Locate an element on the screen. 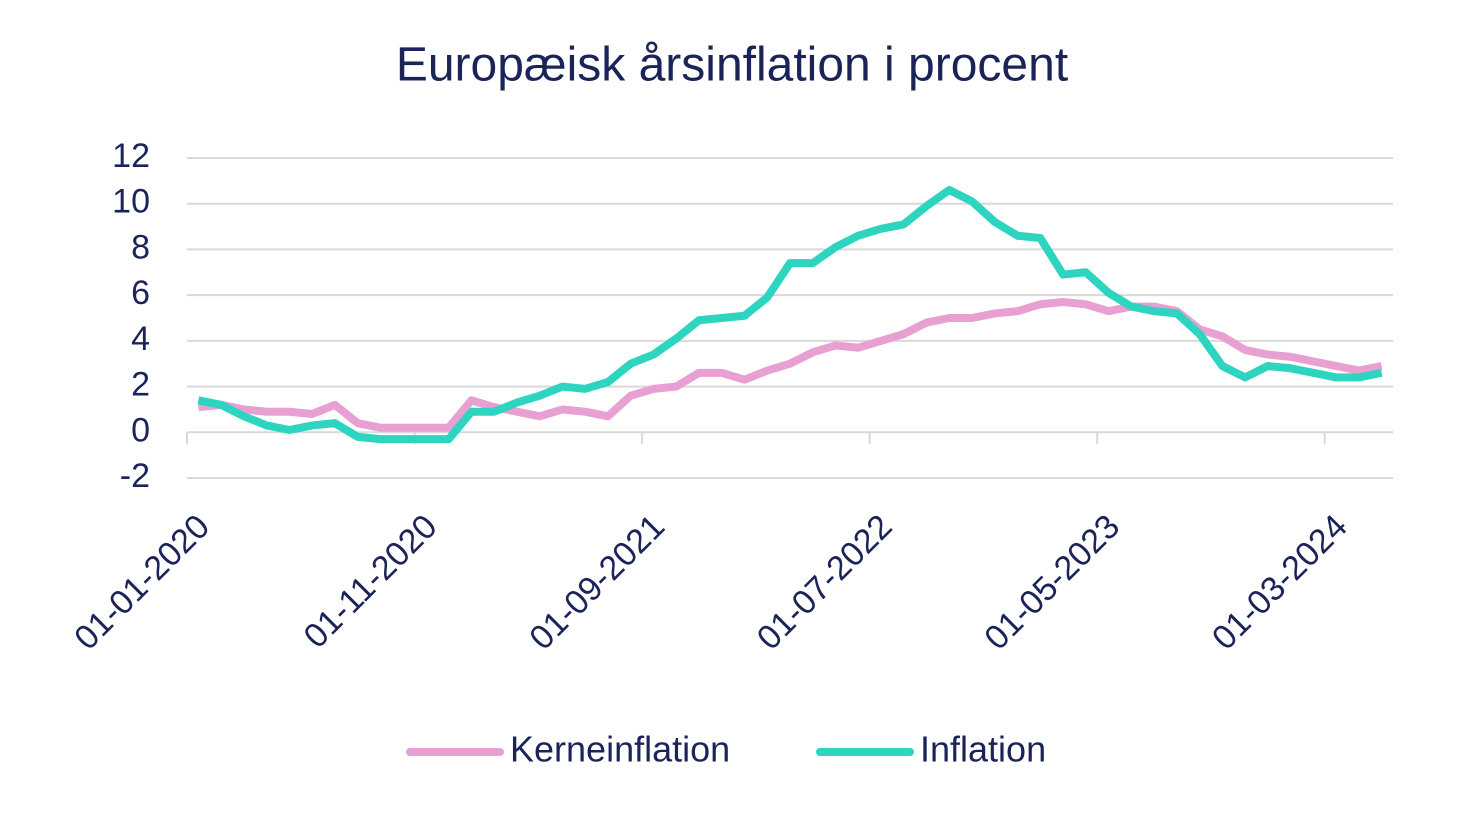  x-tick-label: 01-03-2024 is located at coordinates (1280, 582).